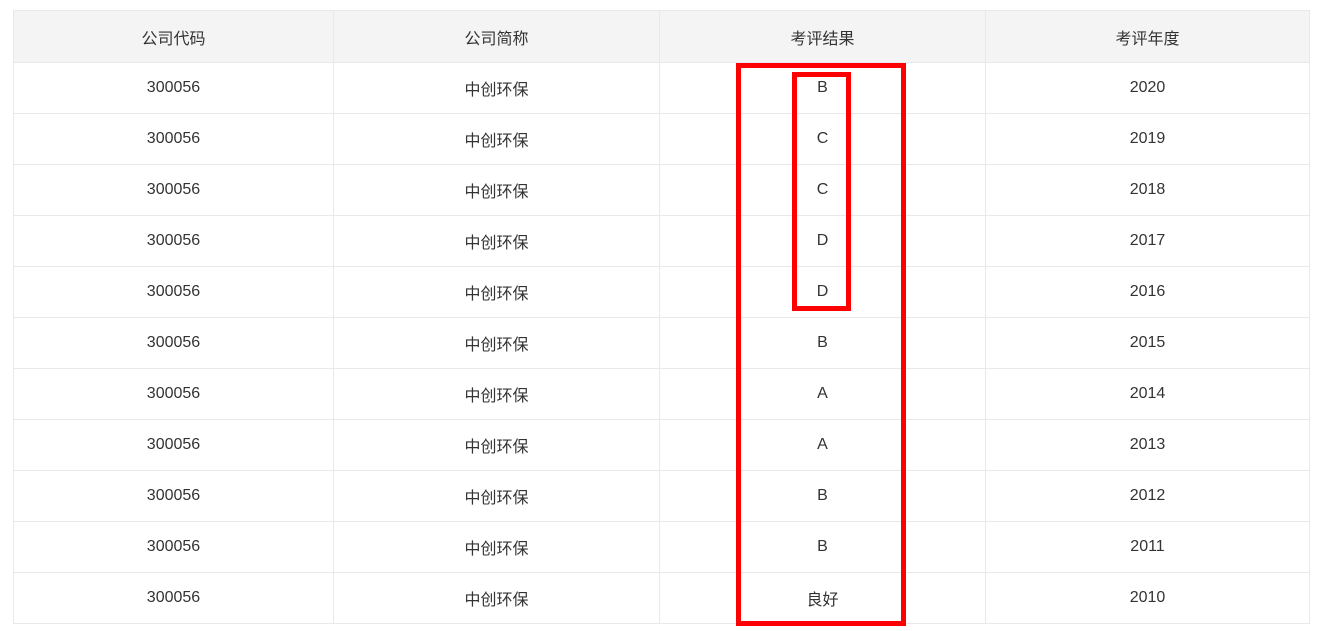  Describe the element at coordinates (1147, 445) in the screenshot. I see `cell-eval-year: 2013` at that location.